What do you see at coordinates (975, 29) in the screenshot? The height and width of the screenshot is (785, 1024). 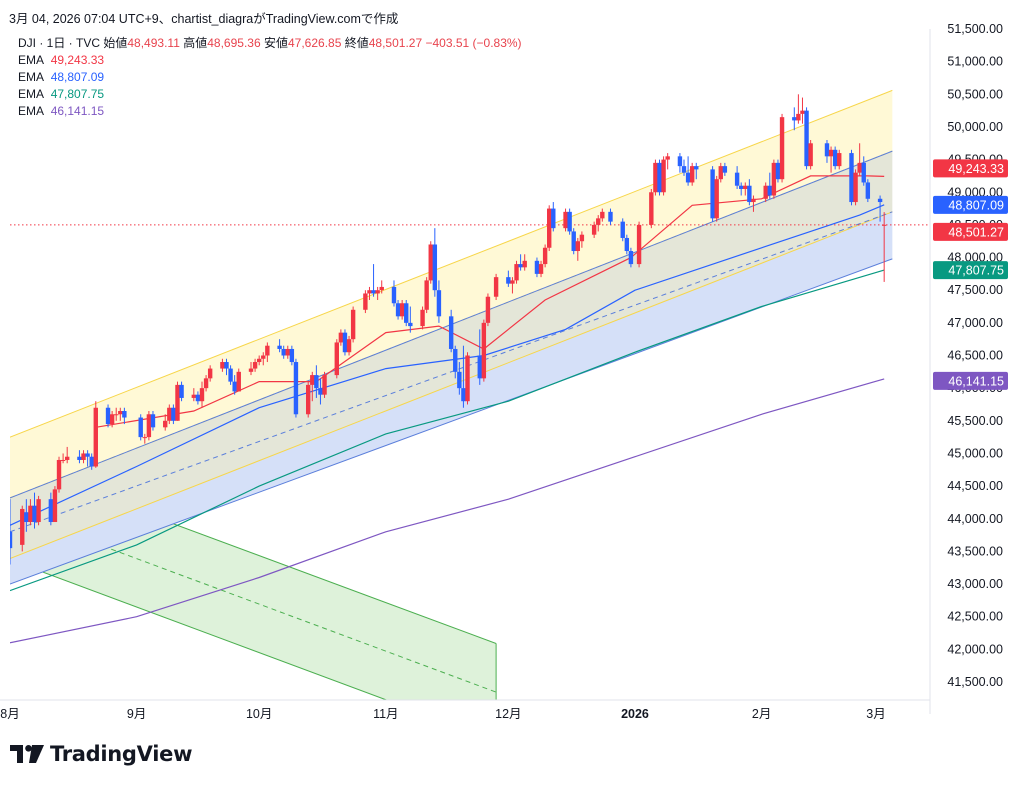 I see `y-tick-label: 51,500.00` at bounding box center [975, 29].